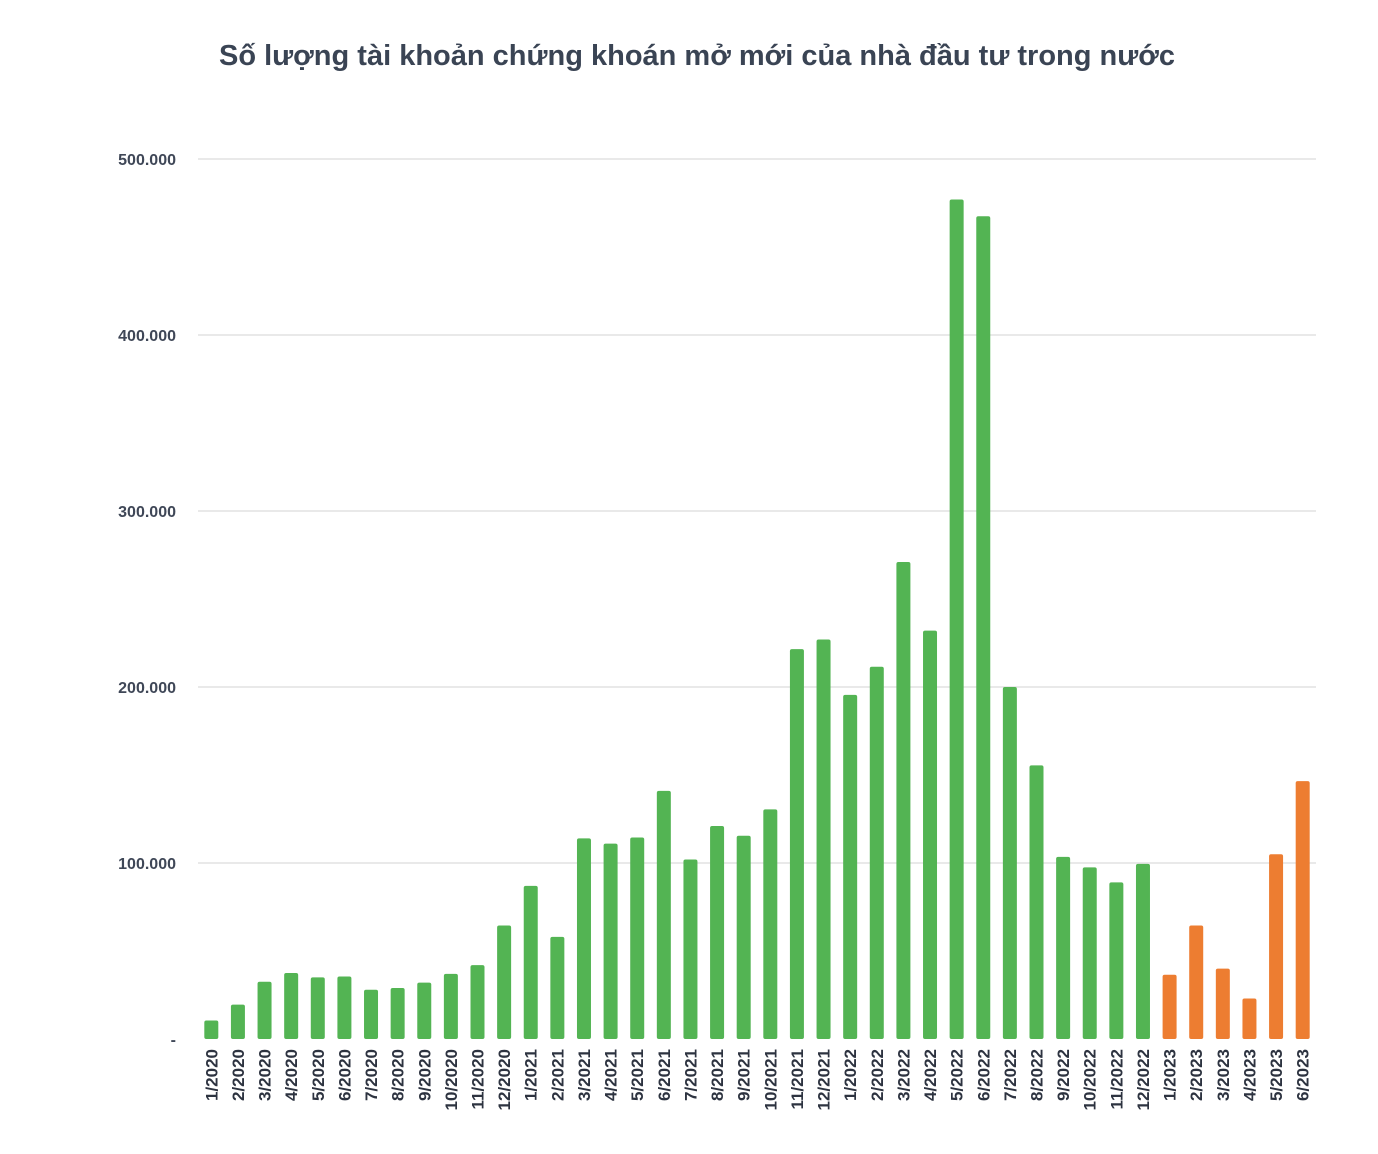 The width and height of the screenshot is (1378, 1154). What do you see at coordinates (850, 1075) in the screenshot?
I see `x-tick-label: 1/2022` at bounding box center [850, 1075].